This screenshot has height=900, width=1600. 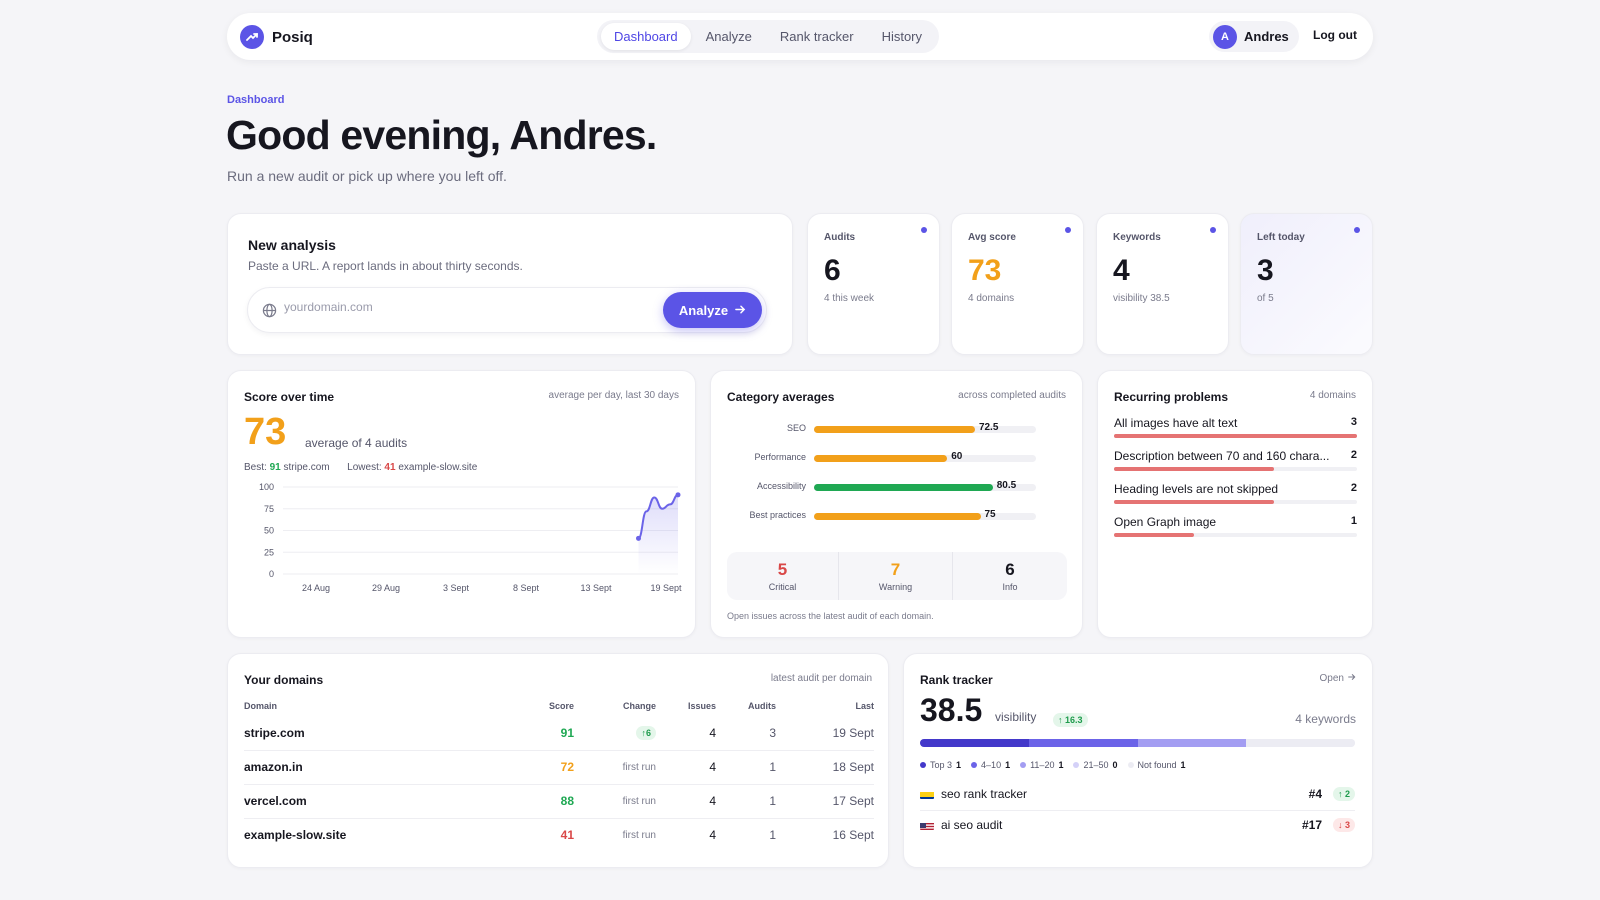 I want to click on column-header: Domain, so click(x=261, y=706).